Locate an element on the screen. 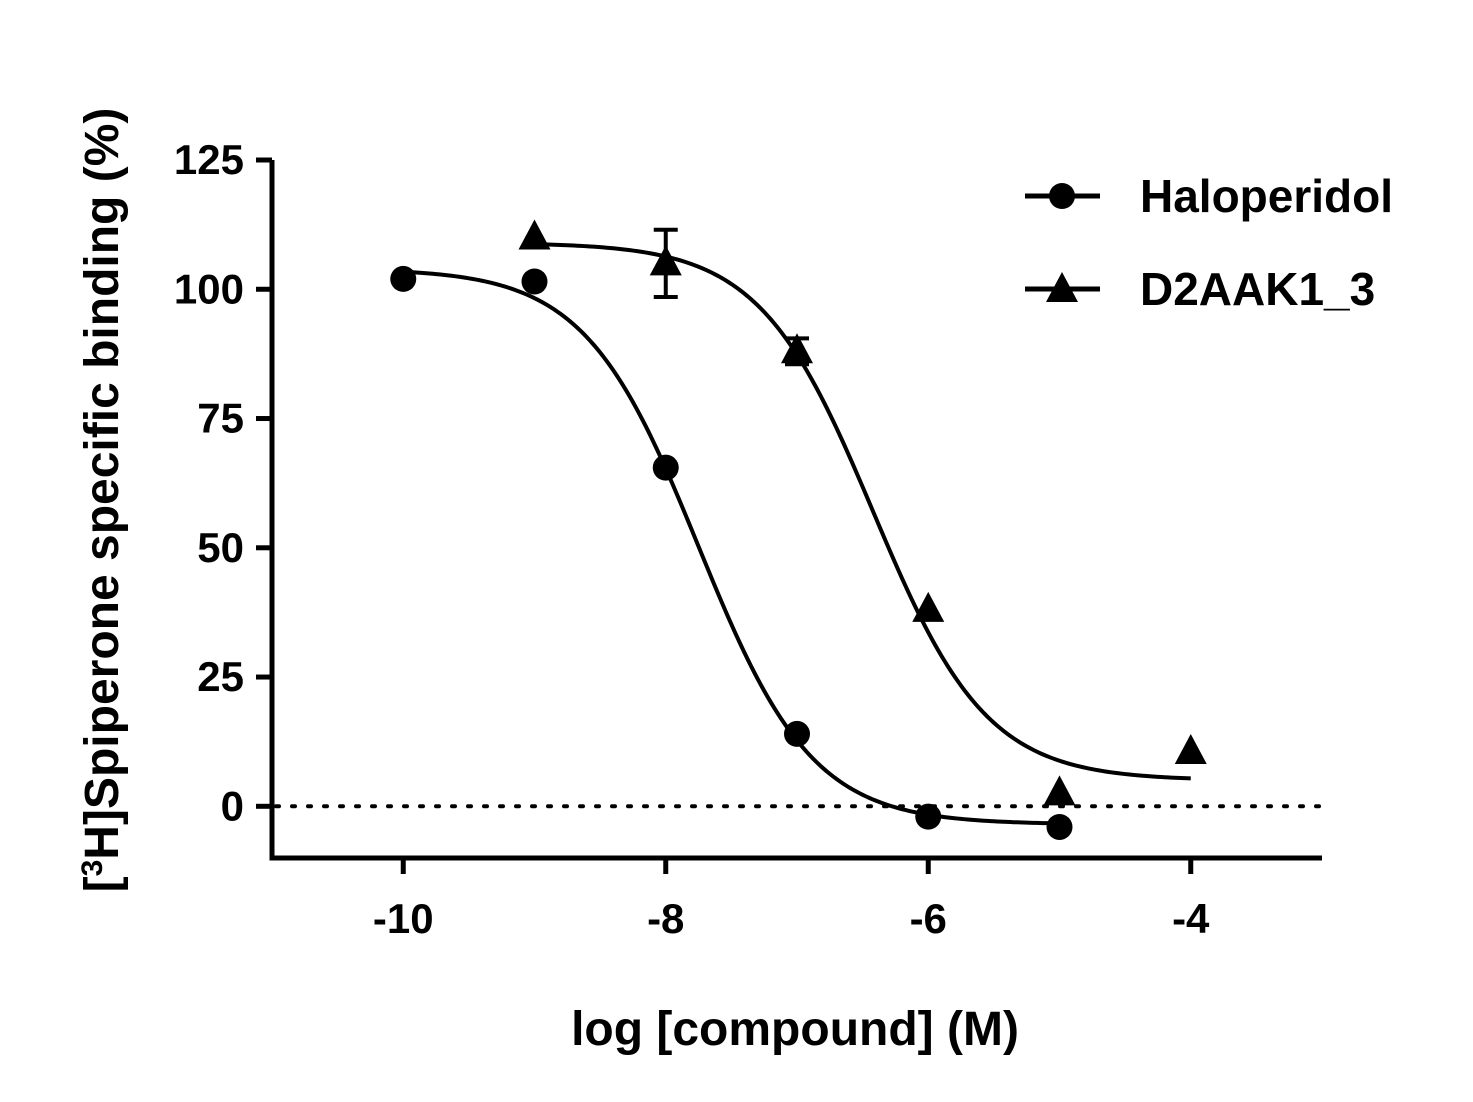 This screenshot has height=1102, width=1473. y-tick-label: 25 is located at coordinates (220, 676).